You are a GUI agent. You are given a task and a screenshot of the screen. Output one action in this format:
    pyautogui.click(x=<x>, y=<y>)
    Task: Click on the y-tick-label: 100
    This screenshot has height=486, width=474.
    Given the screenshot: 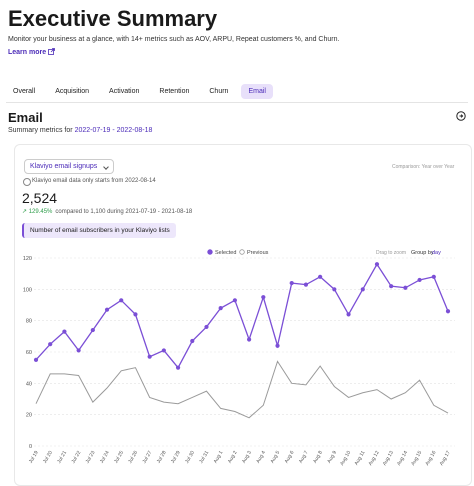 What is the action you would take?
    pyautogui.click(x=27, y=290)
    